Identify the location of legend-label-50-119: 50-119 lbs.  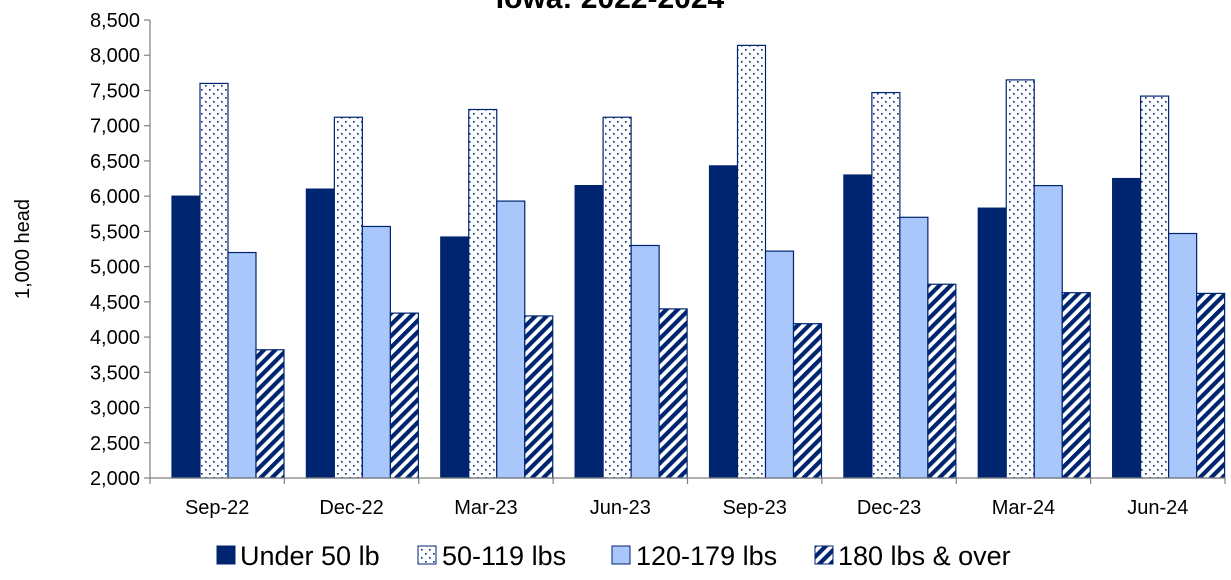
(504, 556).